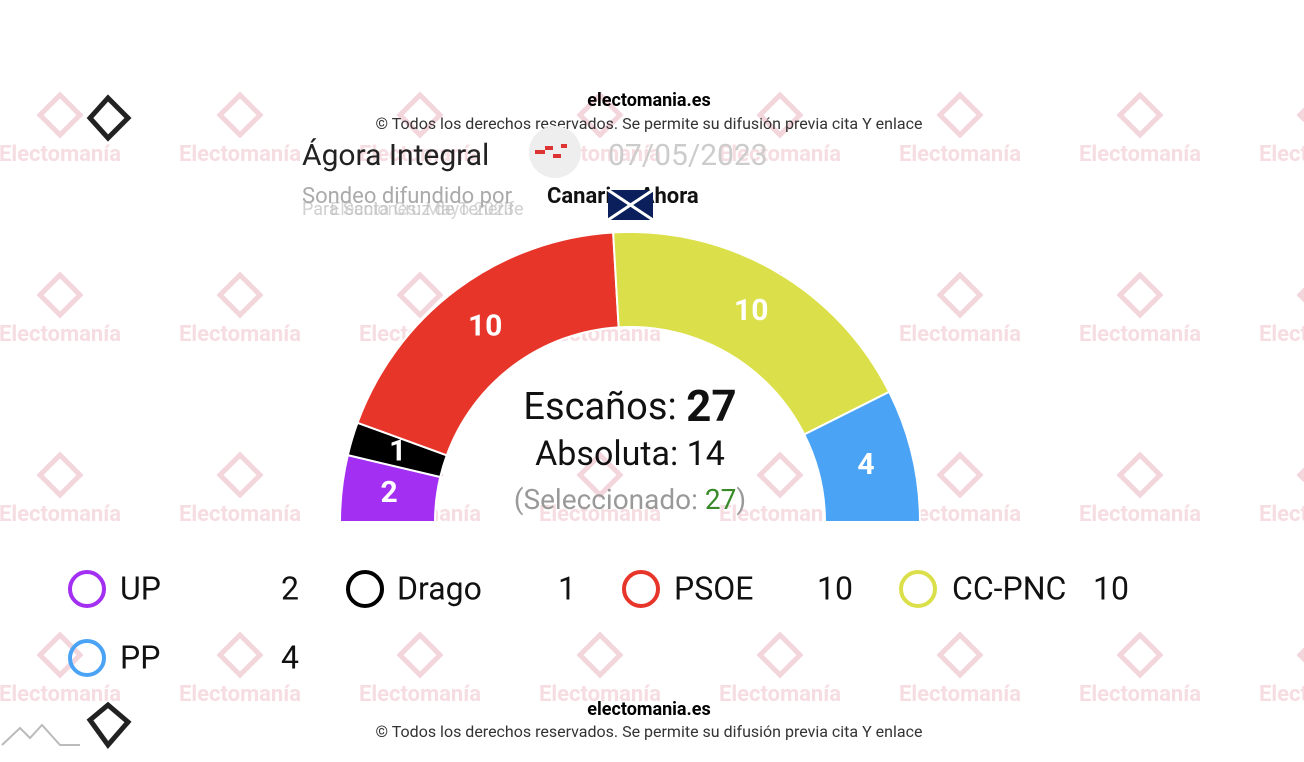 This screenshot has width=1304, height=762. What do you see at coordinates (551, 151) in the screenshot?
I see `pollster-logo-mark` at bounding box center [551, 151].